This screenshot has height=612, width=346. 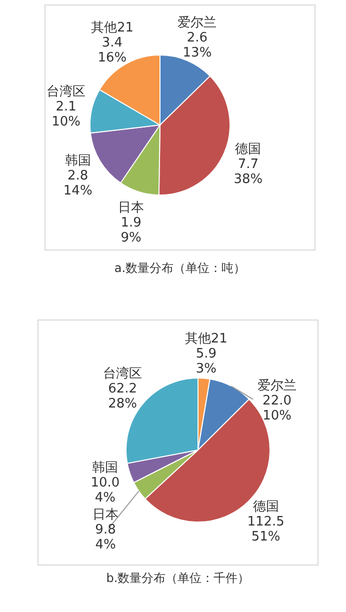 I want to click on text: b.数量分布（单位：千件）, so click(x=178, y=578).